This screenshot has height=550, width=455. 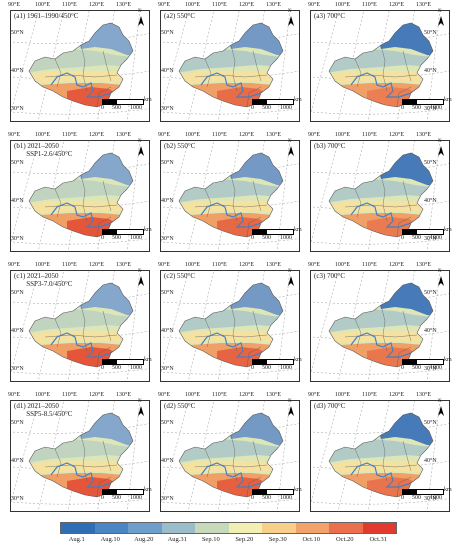 What do you see at coordinates (46, 16) in the screenshot?
I see `panel-label: (a1) 1961–1990/450°C` at bounding box center [46, 16].